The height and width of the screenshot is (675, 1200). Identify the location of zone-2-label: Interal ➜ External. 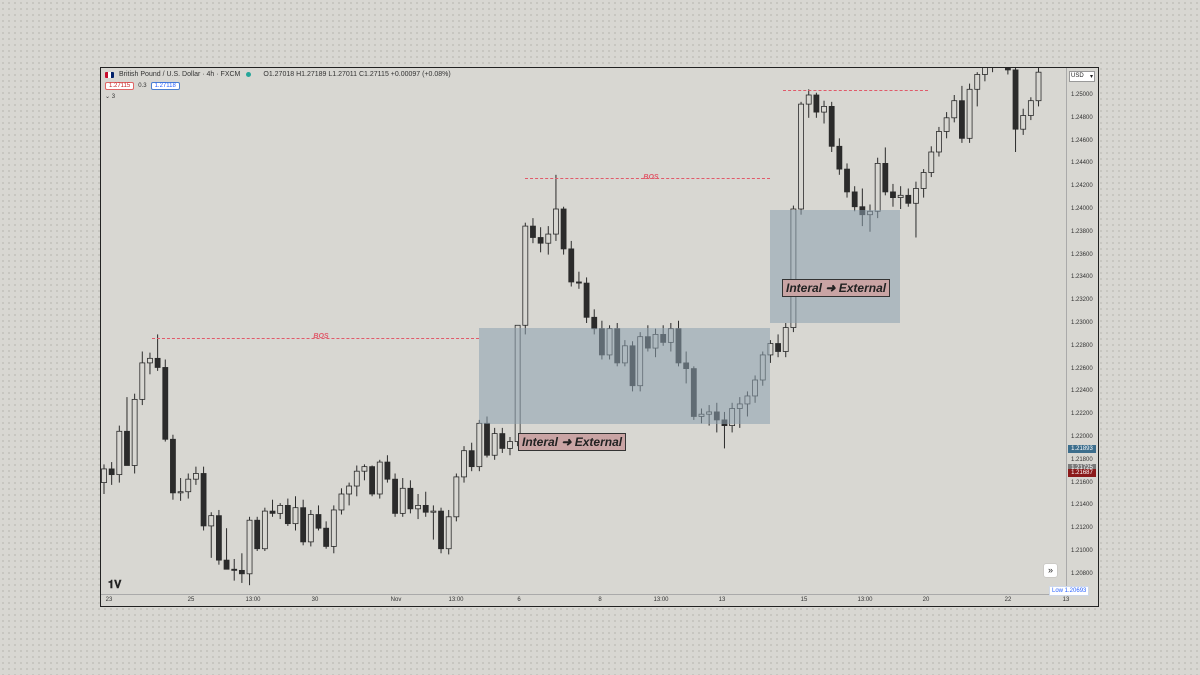
(836, 288).